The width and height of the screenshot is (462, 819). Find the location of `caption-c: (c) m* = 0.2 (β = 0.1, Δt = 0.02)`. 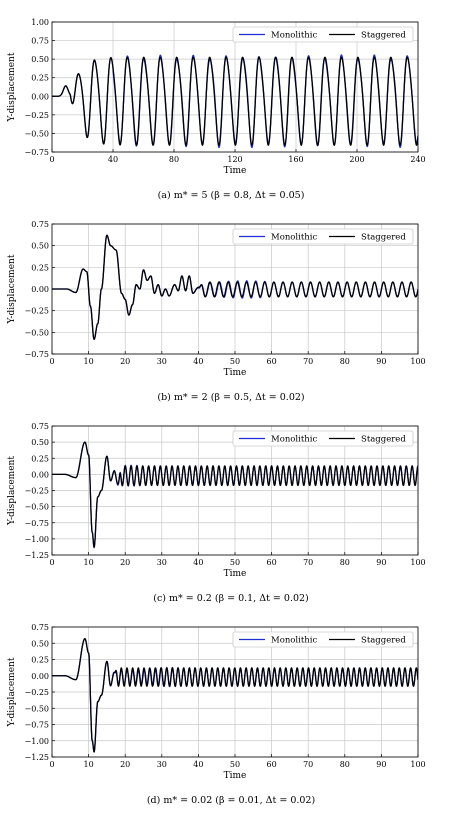

caption-c: (c) m* = 0.2 (β = 0.1, Δt = 0.02) is located at coordinates (231, 598).